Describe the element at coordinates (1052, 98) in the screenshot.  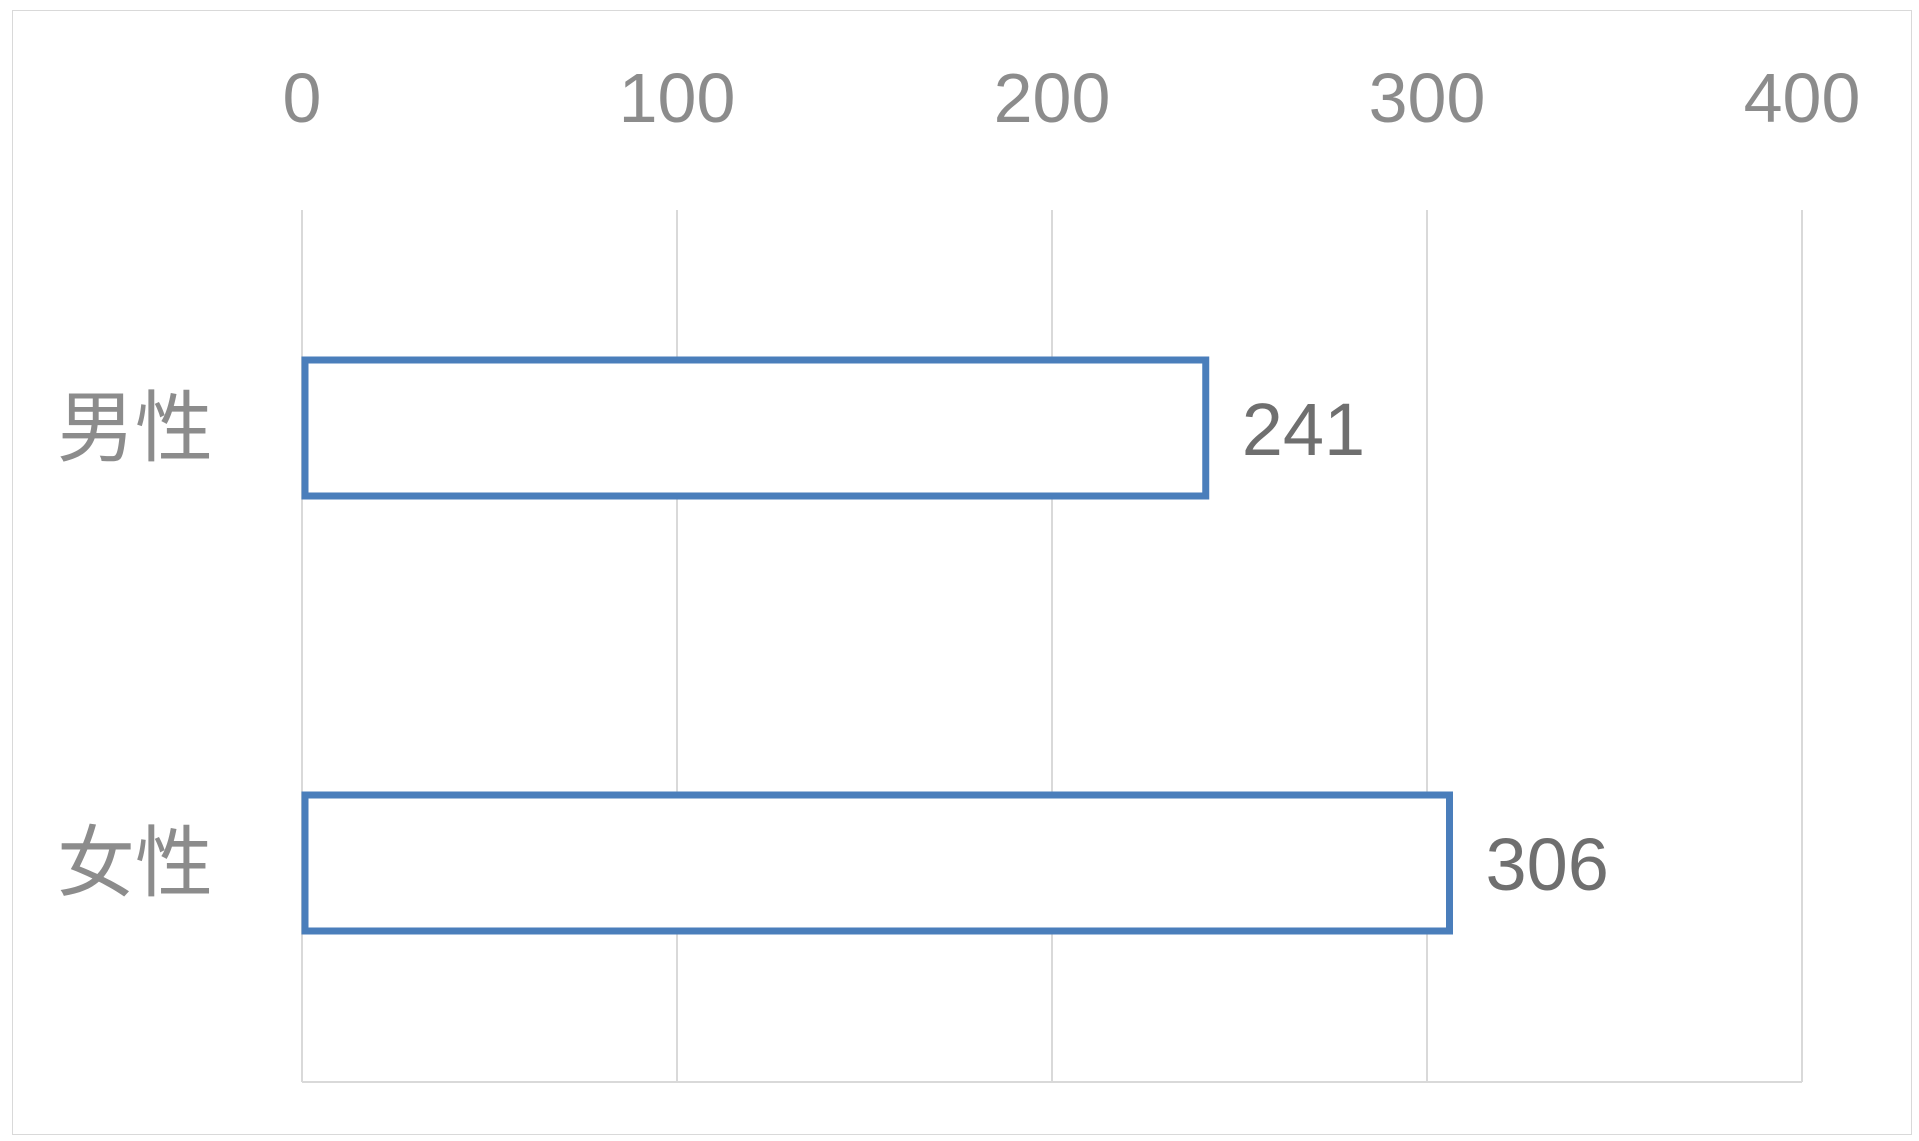
I see `x-tick-label: 200` at that location.